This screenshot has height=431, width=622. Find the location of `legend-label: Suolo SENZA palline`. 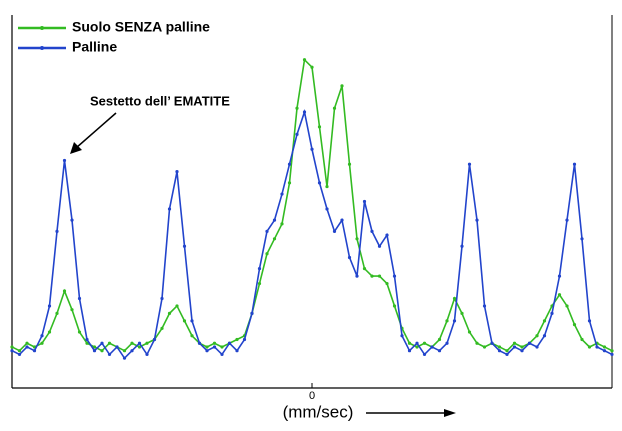

legend-label: Suolo SENZA palline is located at coordinates (141, 27).